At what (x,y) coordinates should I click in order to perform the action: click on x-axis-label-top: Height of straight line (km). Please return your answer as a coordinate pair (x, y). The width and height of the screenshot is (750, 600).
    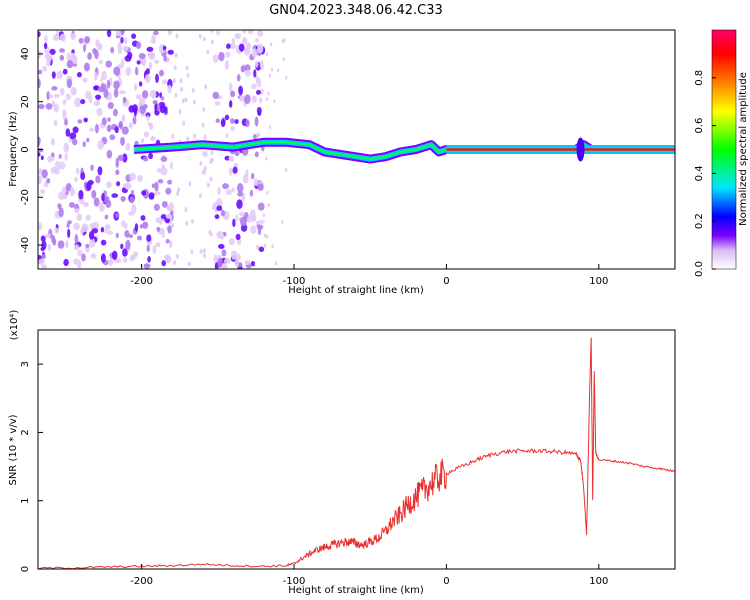
    Looking at the image, I should click on (356, 290).